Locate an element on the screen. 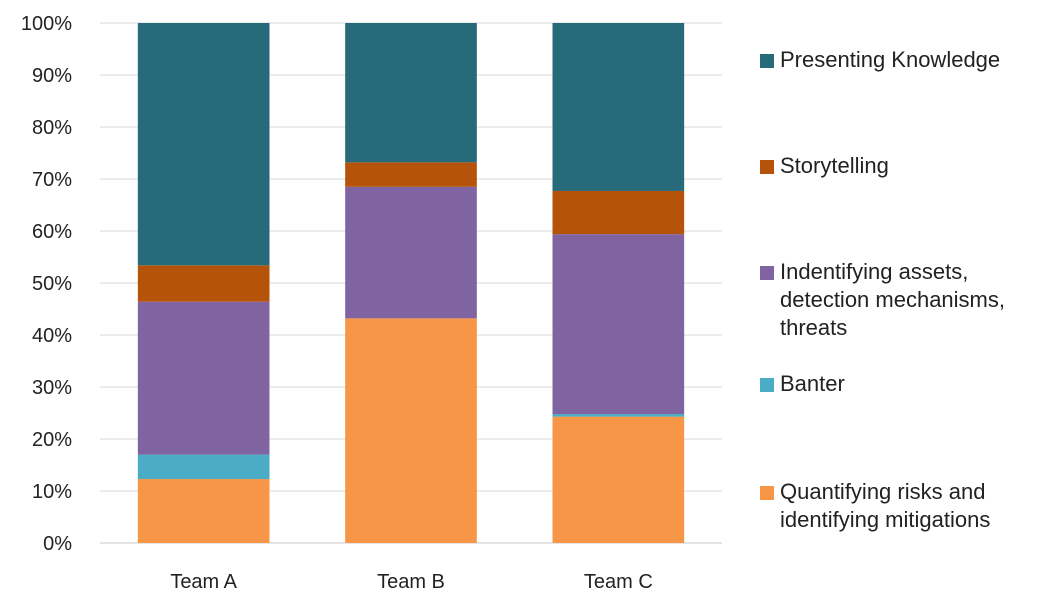 The height and width of the screenshot is (594, 1055). legend-label: Banter is located at coordinates (812, 383).